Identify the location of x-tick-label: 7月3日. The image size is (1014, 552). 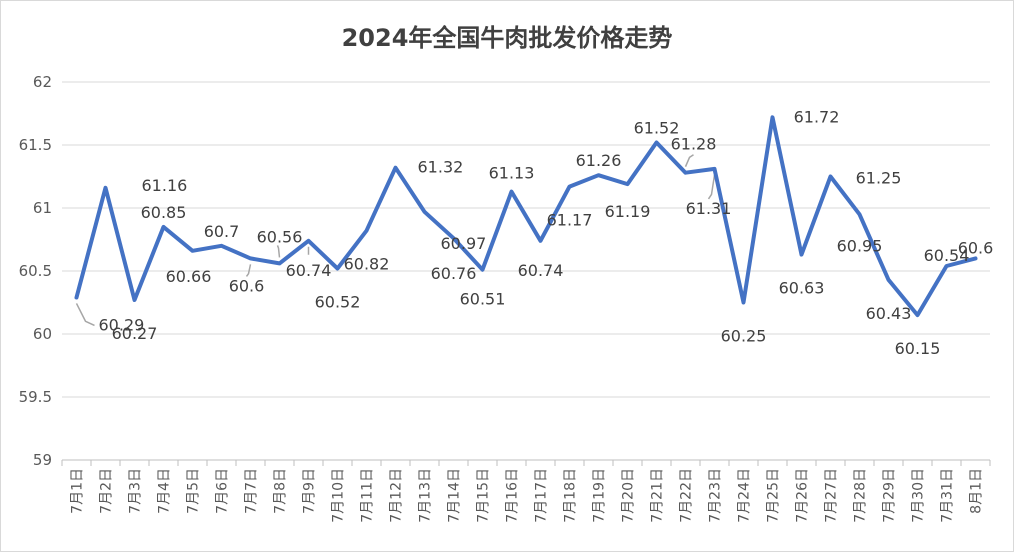
(136, 491).